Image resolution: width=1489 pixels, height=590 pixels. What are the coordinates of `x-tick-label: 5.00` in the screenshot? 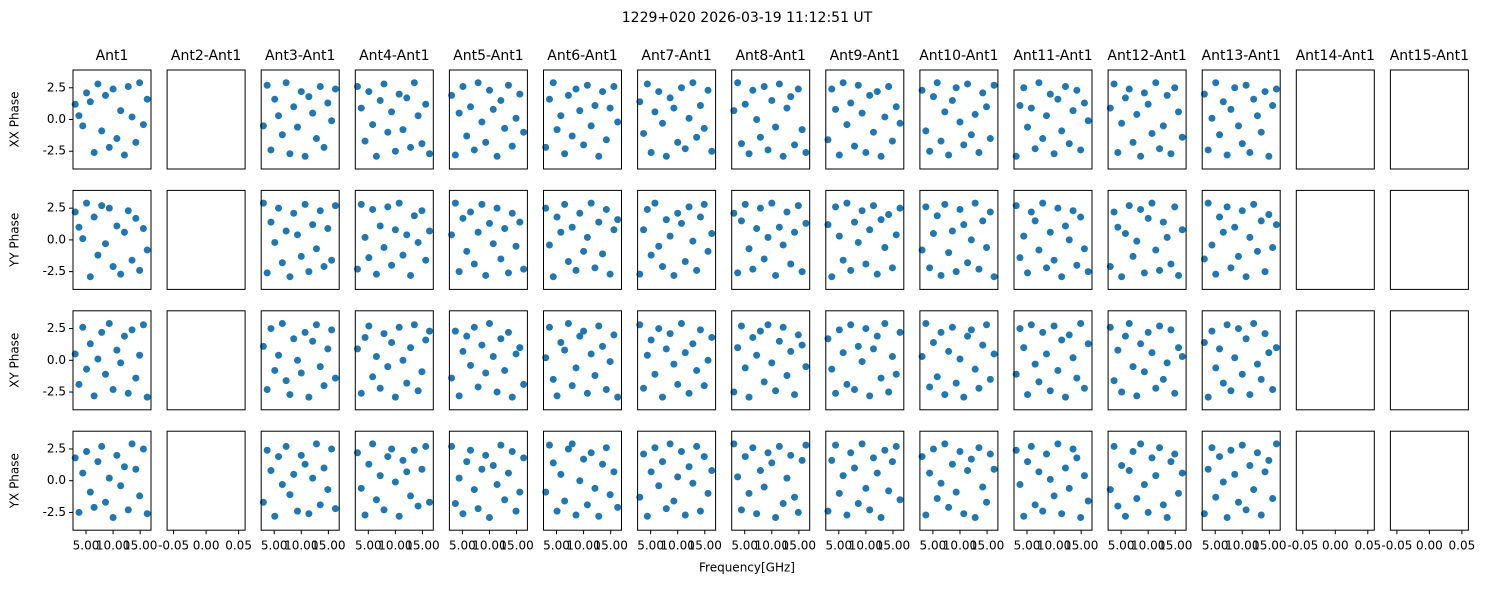 It's located at (744, 546).